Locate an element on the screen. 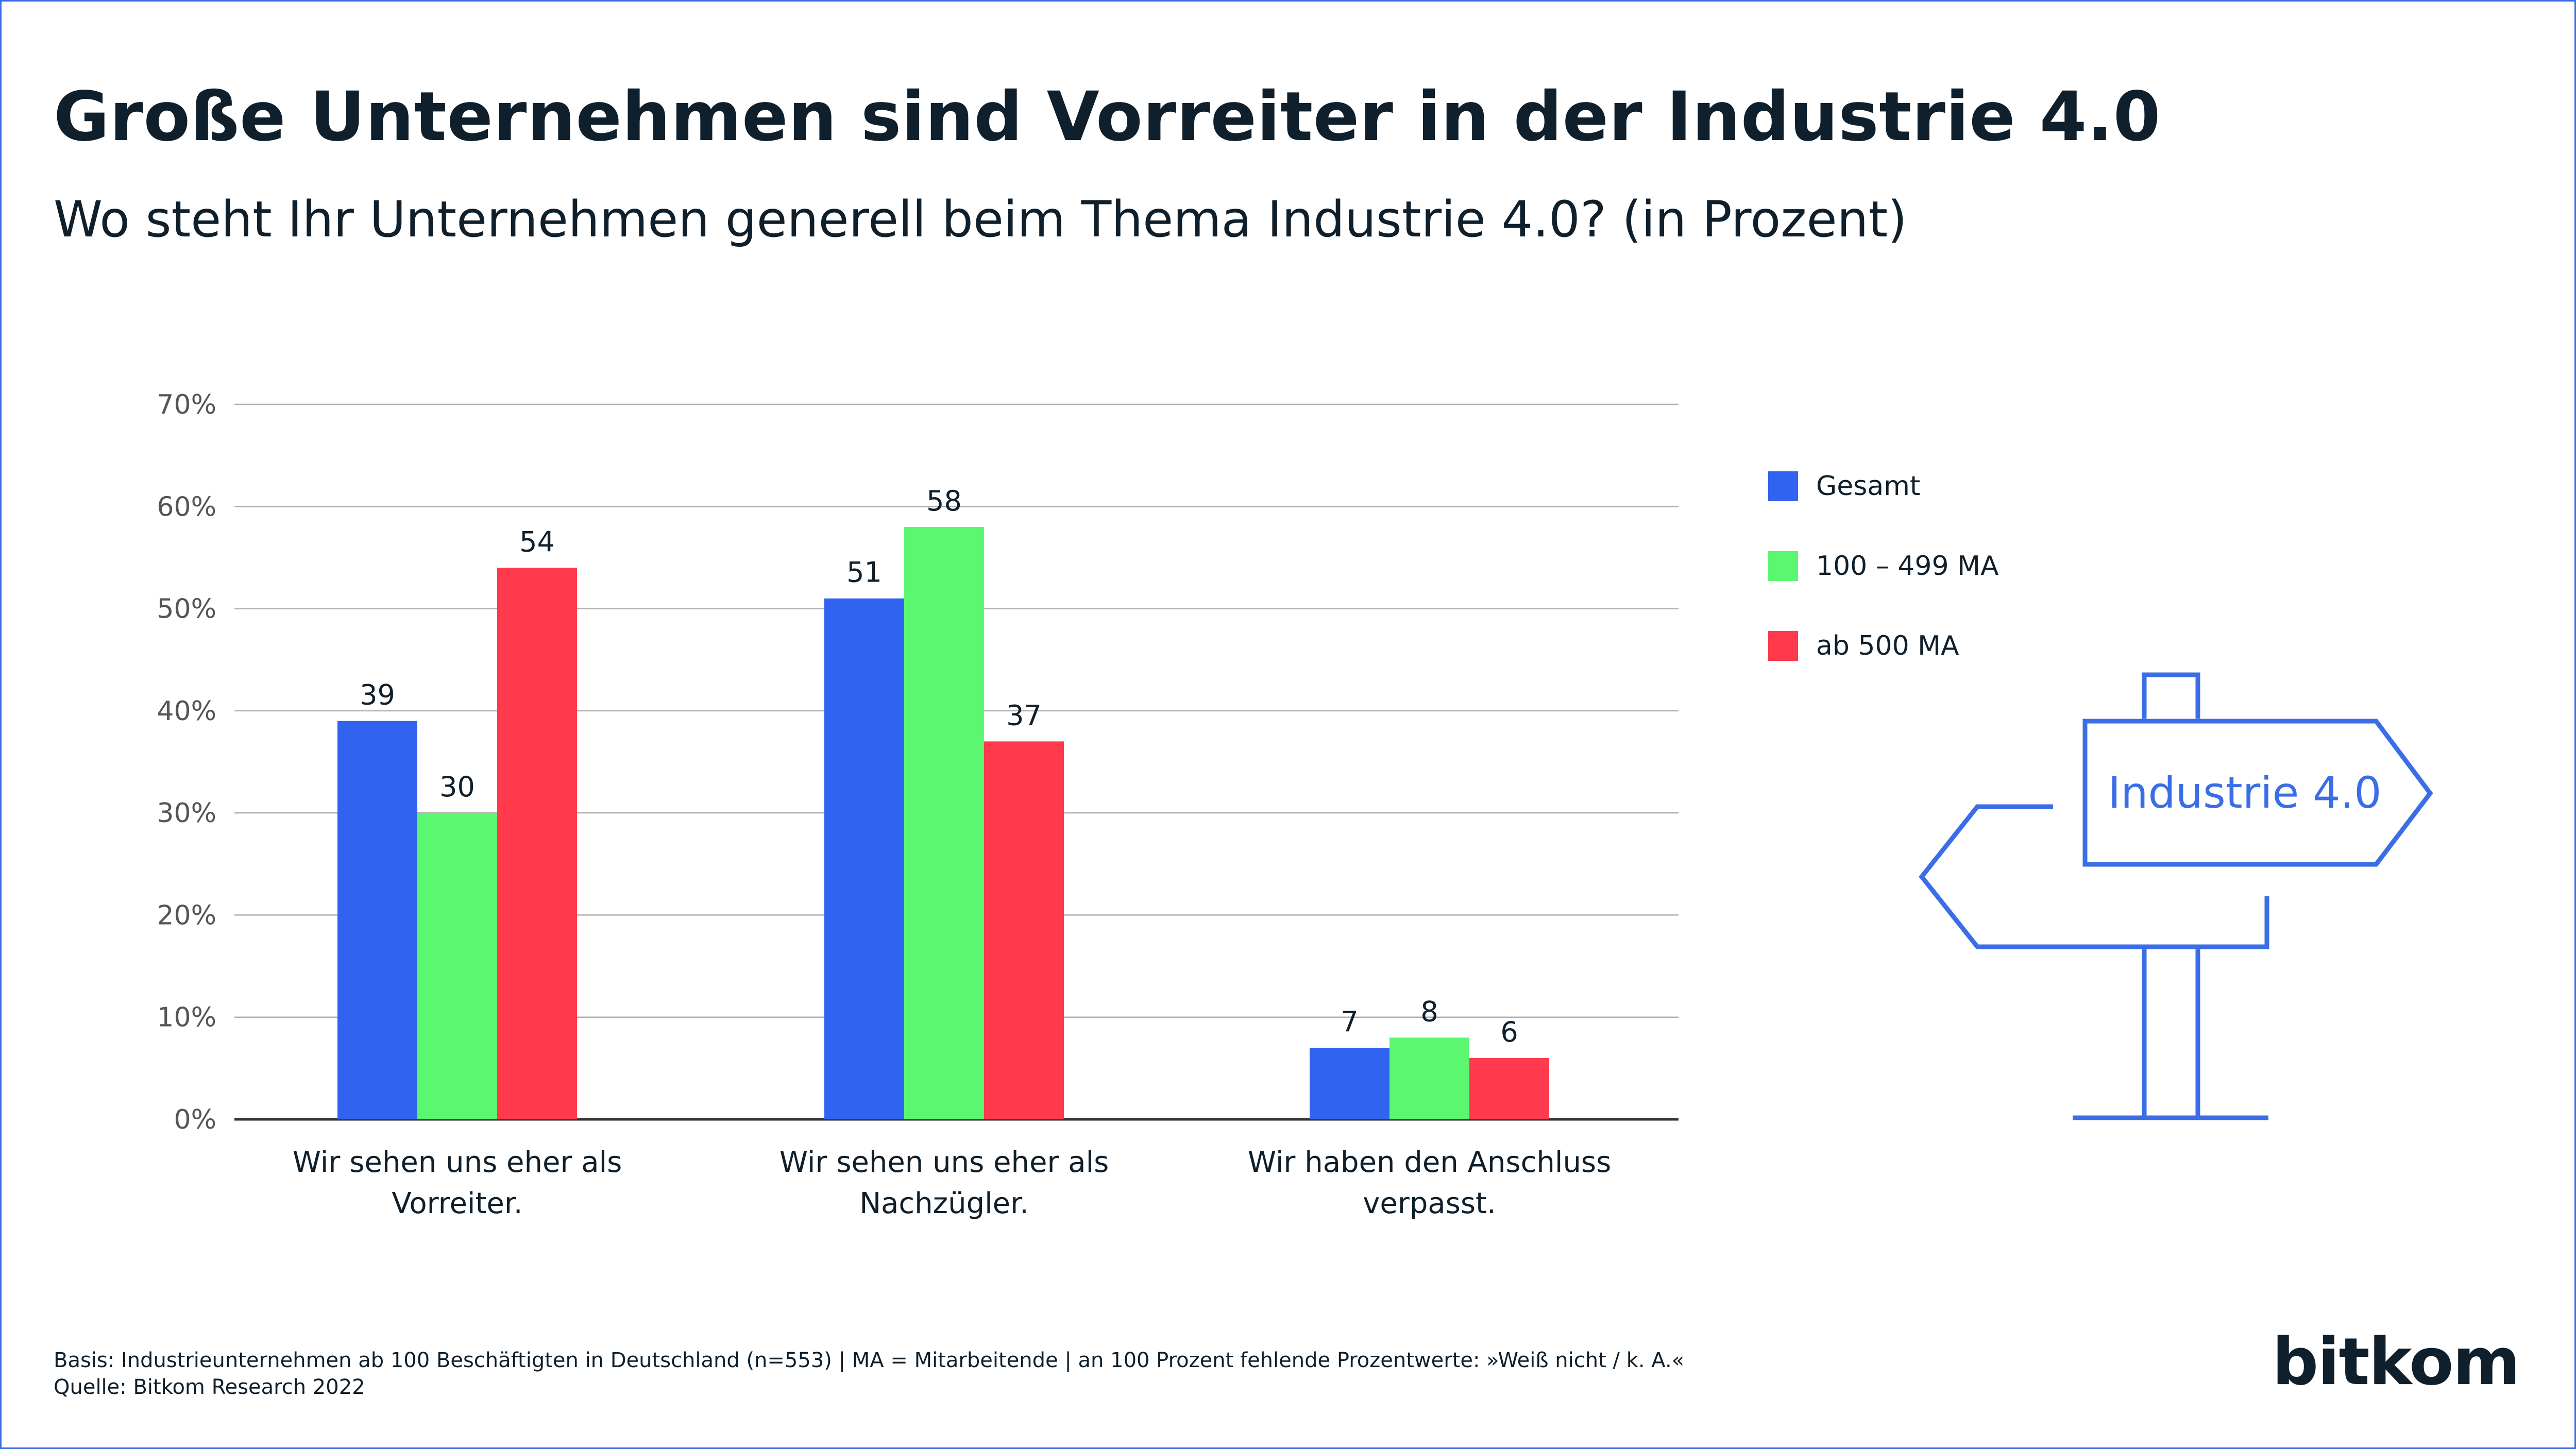 This screenshot has height=1449, width=2576. y-tick-label: 40% is located at coordinates (186, 712).